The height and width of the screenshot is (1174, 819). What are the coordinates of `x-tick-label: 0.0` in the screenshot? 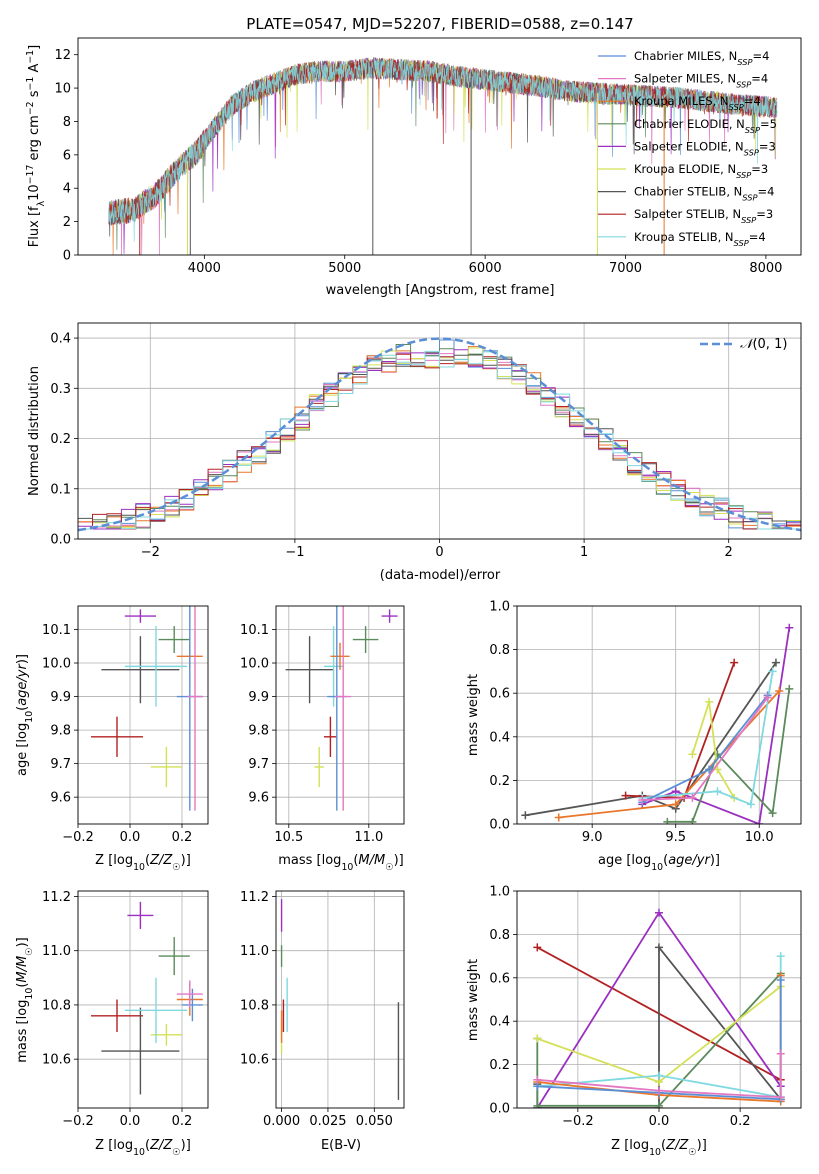 It's located at (130, 837).